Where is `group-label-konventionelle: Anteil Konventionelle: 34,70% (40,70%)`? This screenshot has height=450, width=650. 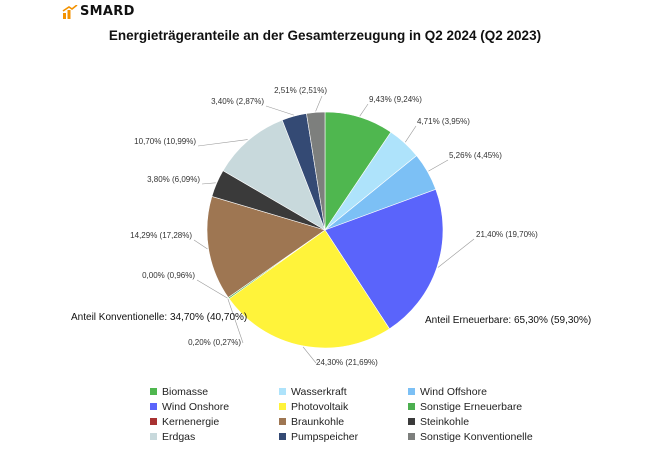 group-label-konventionelle: Anteil Konventionelle: 34,70% (40,70%) is located at coordinates (159, 317).